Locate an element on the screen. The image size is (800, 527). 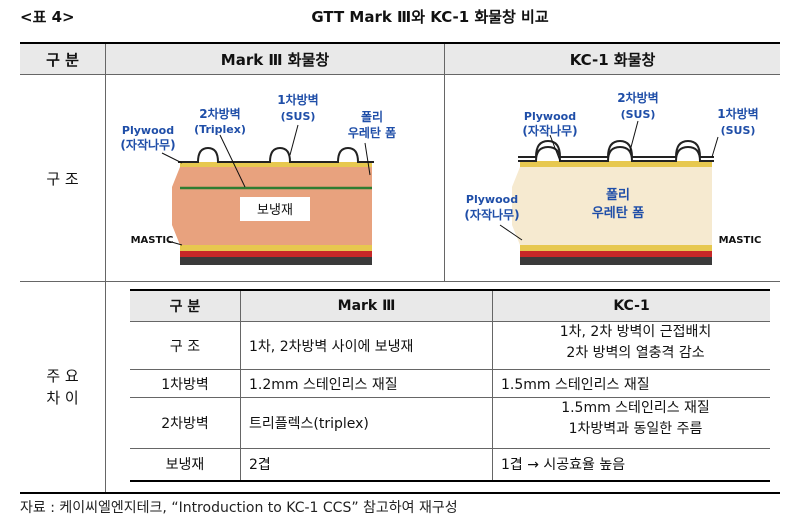
kc1-leader-secondary is located at coordinates (634, 136).